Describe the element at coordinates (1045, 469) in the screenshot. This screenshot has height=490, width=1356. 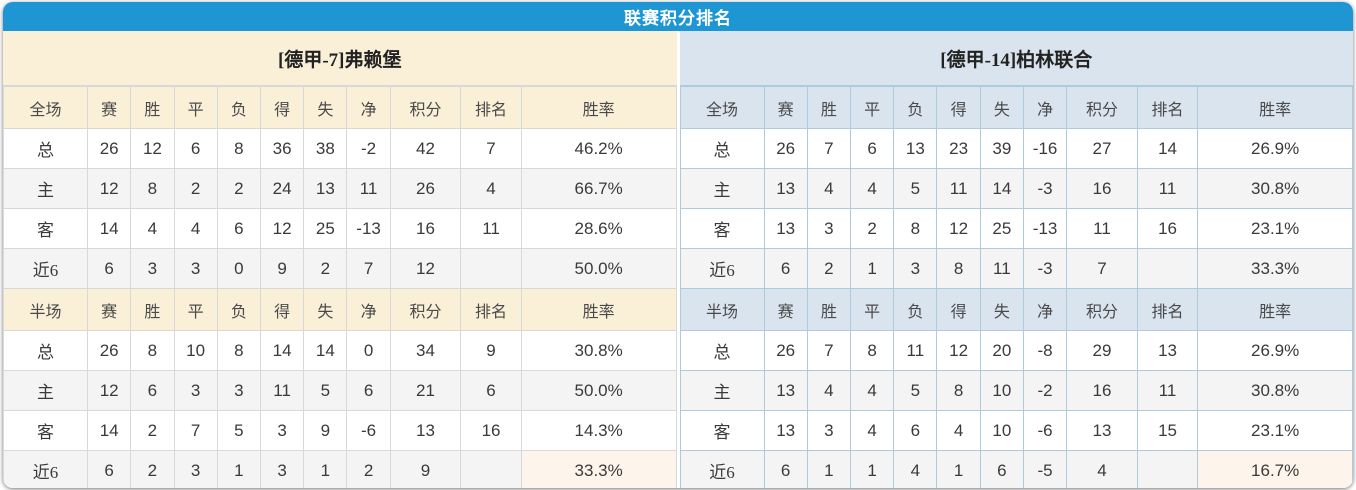
I see `stat-cell: -5` at that location.